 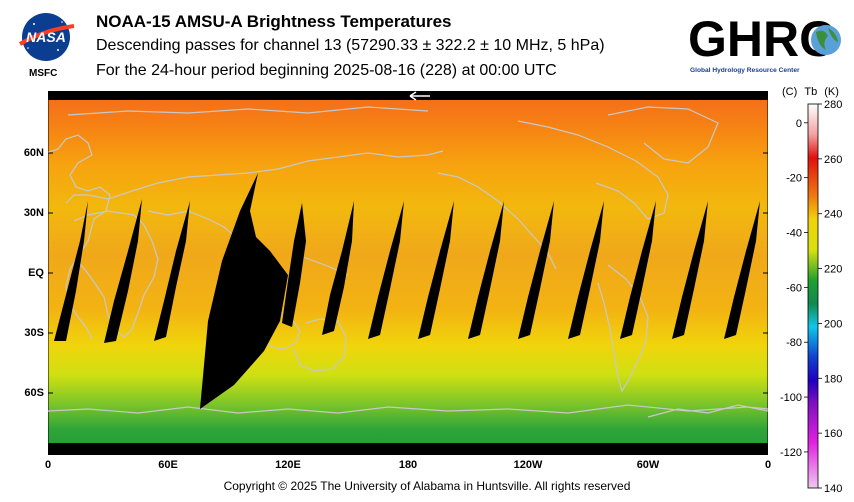 What do you see at coordinates (34, 393) in the screenshot?
I see `lat-label-60s: 60S` at bounding box center [34, 393].